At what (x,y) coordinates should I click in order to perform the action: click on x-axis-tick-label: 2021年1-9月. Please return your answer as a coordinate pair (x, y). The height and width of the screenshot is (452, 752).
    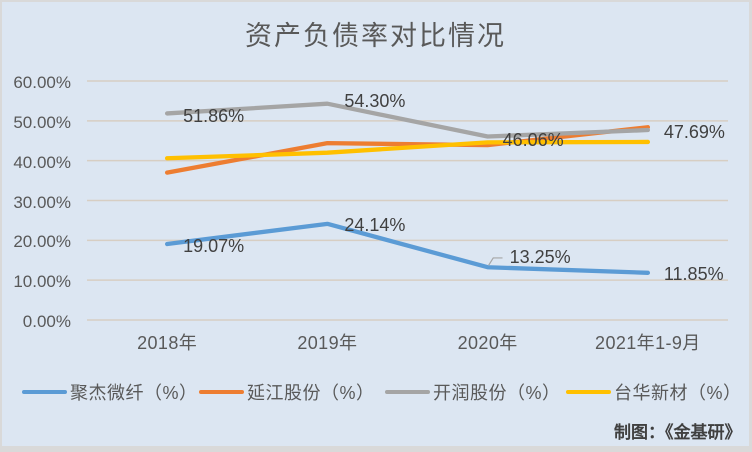
    Looking at the image, I should click on (648, 342).